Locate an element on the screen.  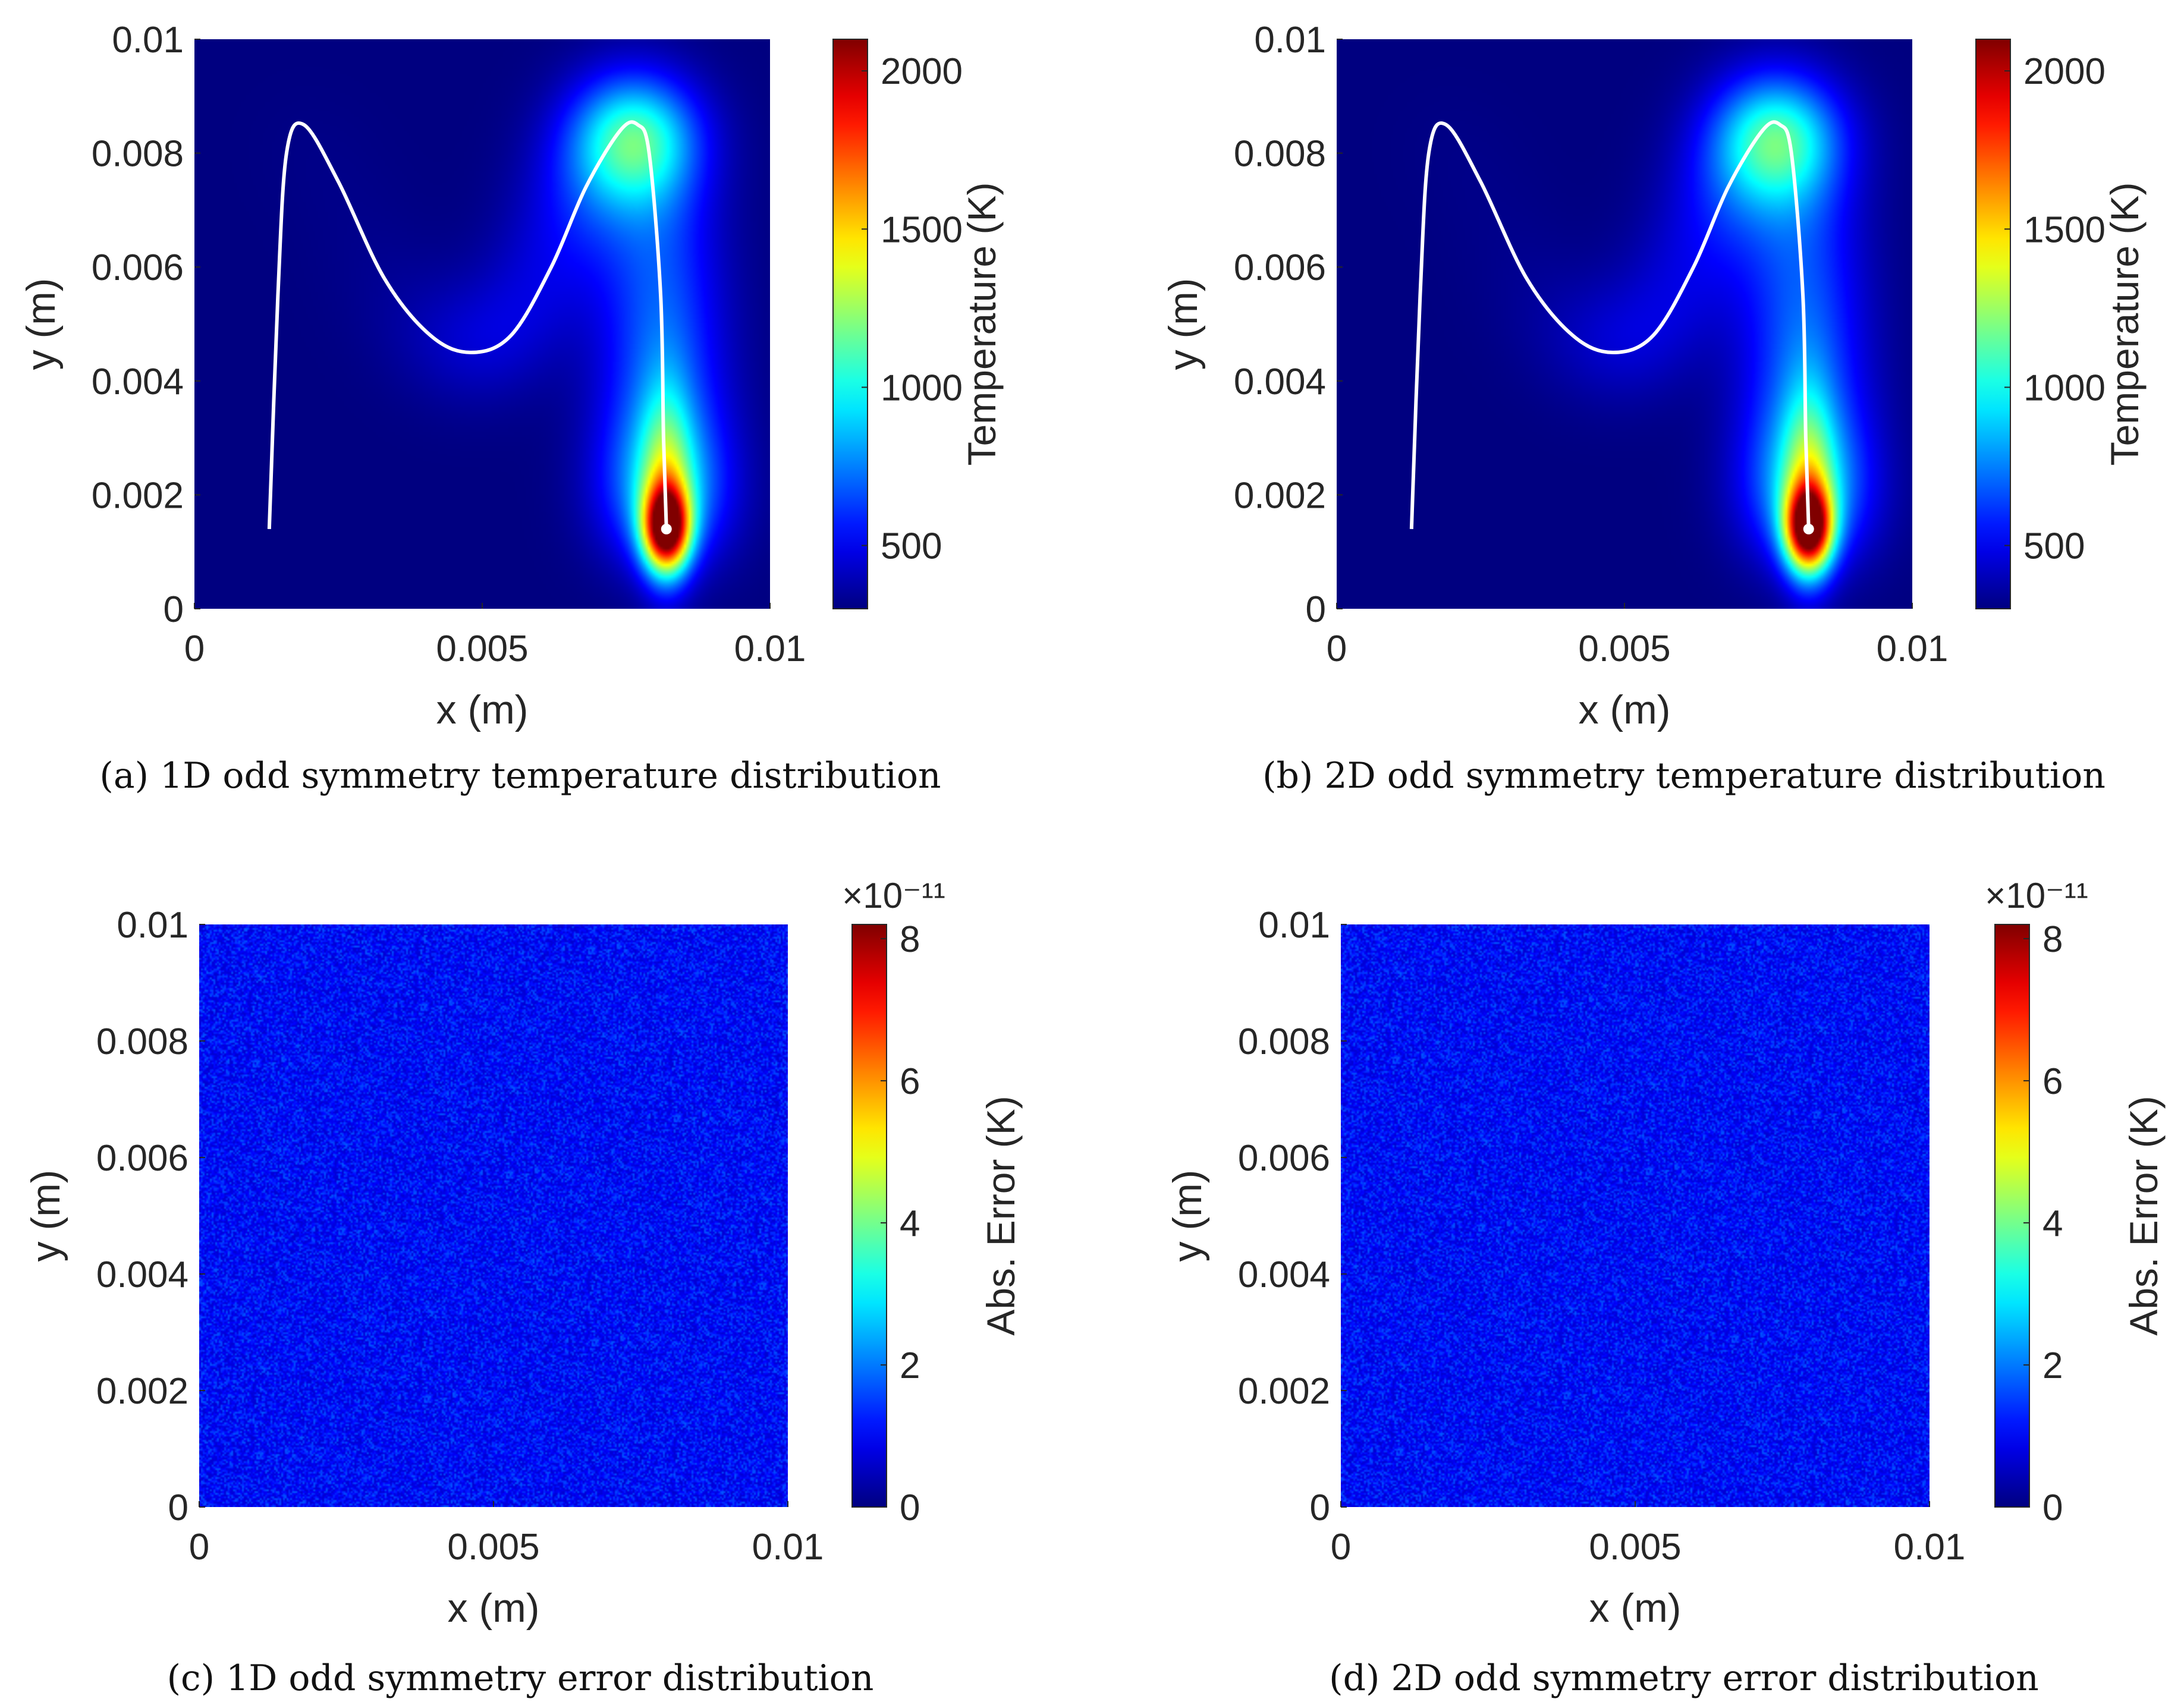
panel-caption: (d) 2D odd symmetry error distribution is located at coordinates (1684, 1678).